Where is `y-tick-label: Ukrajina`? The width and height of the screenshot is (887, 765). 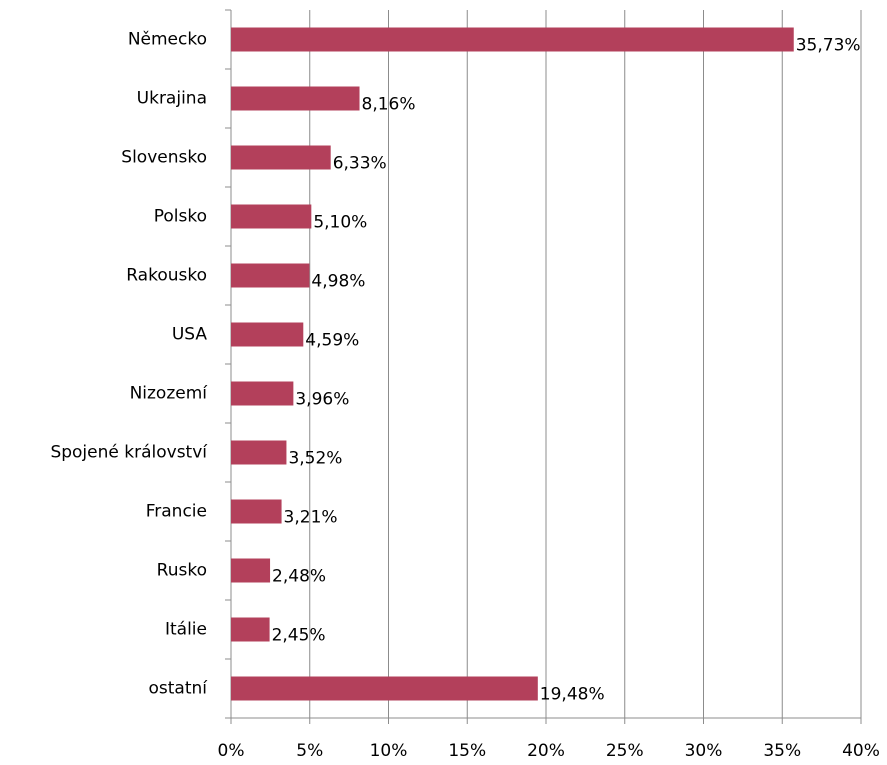
y-tick-label: Ukrajina is located at coordinates (172, 99).